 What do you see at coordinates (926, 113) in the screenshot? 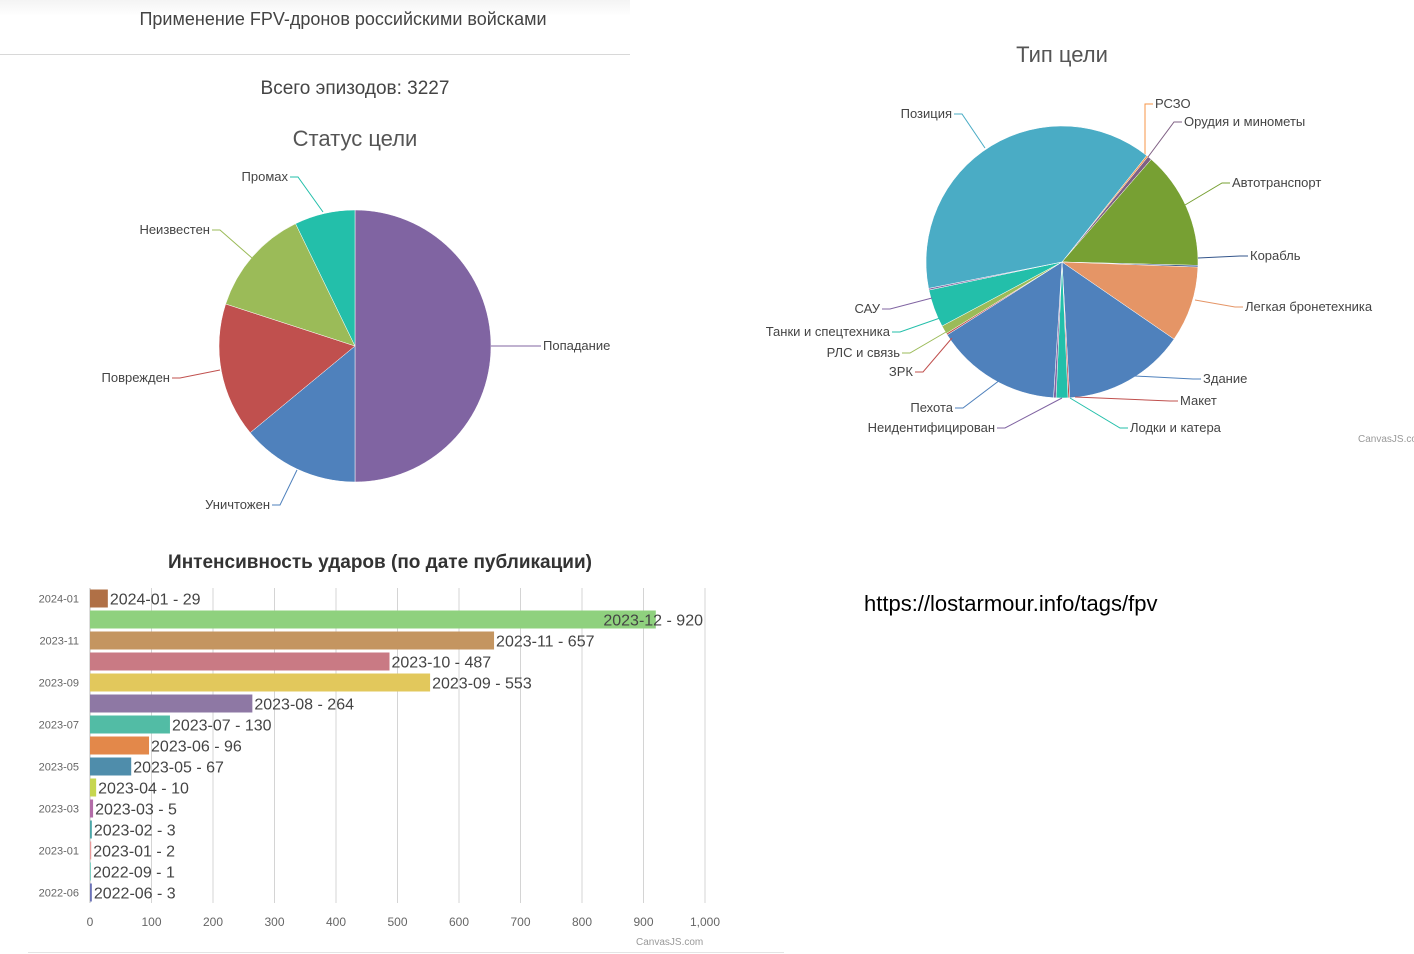
I see `slice-label: Позиция` at bounding box center [926, 113].